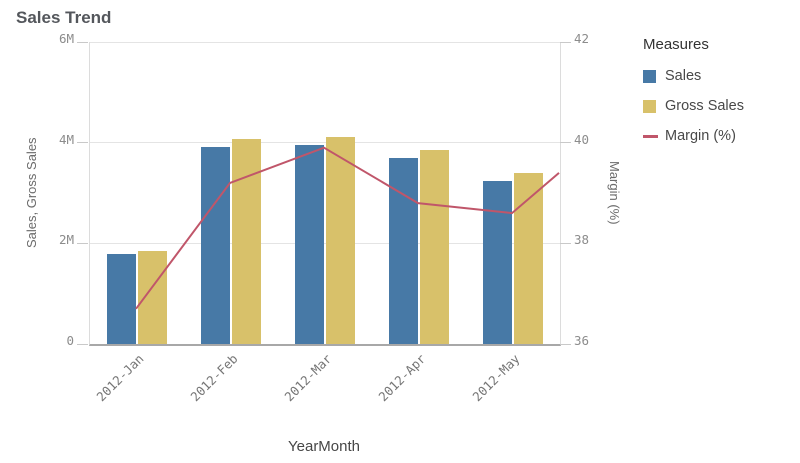 This screenshot has width=800, height=463. Describe the element at coordinates (82, 143) in the screenshot. I see `left-tick-4M` at that location.